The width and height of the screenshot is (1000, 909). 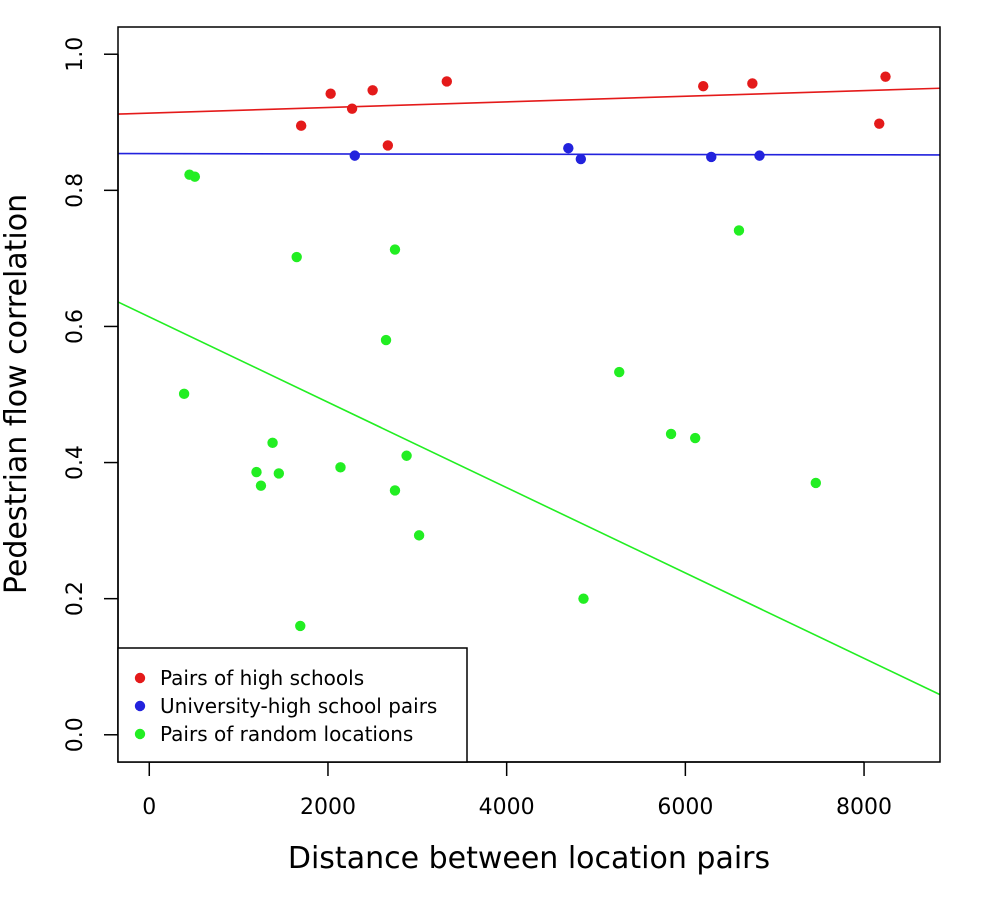 I want to click on y-axis: 0.0 0.2 0.4 0.6 0.8 1.0, so click(x=91, y=394).